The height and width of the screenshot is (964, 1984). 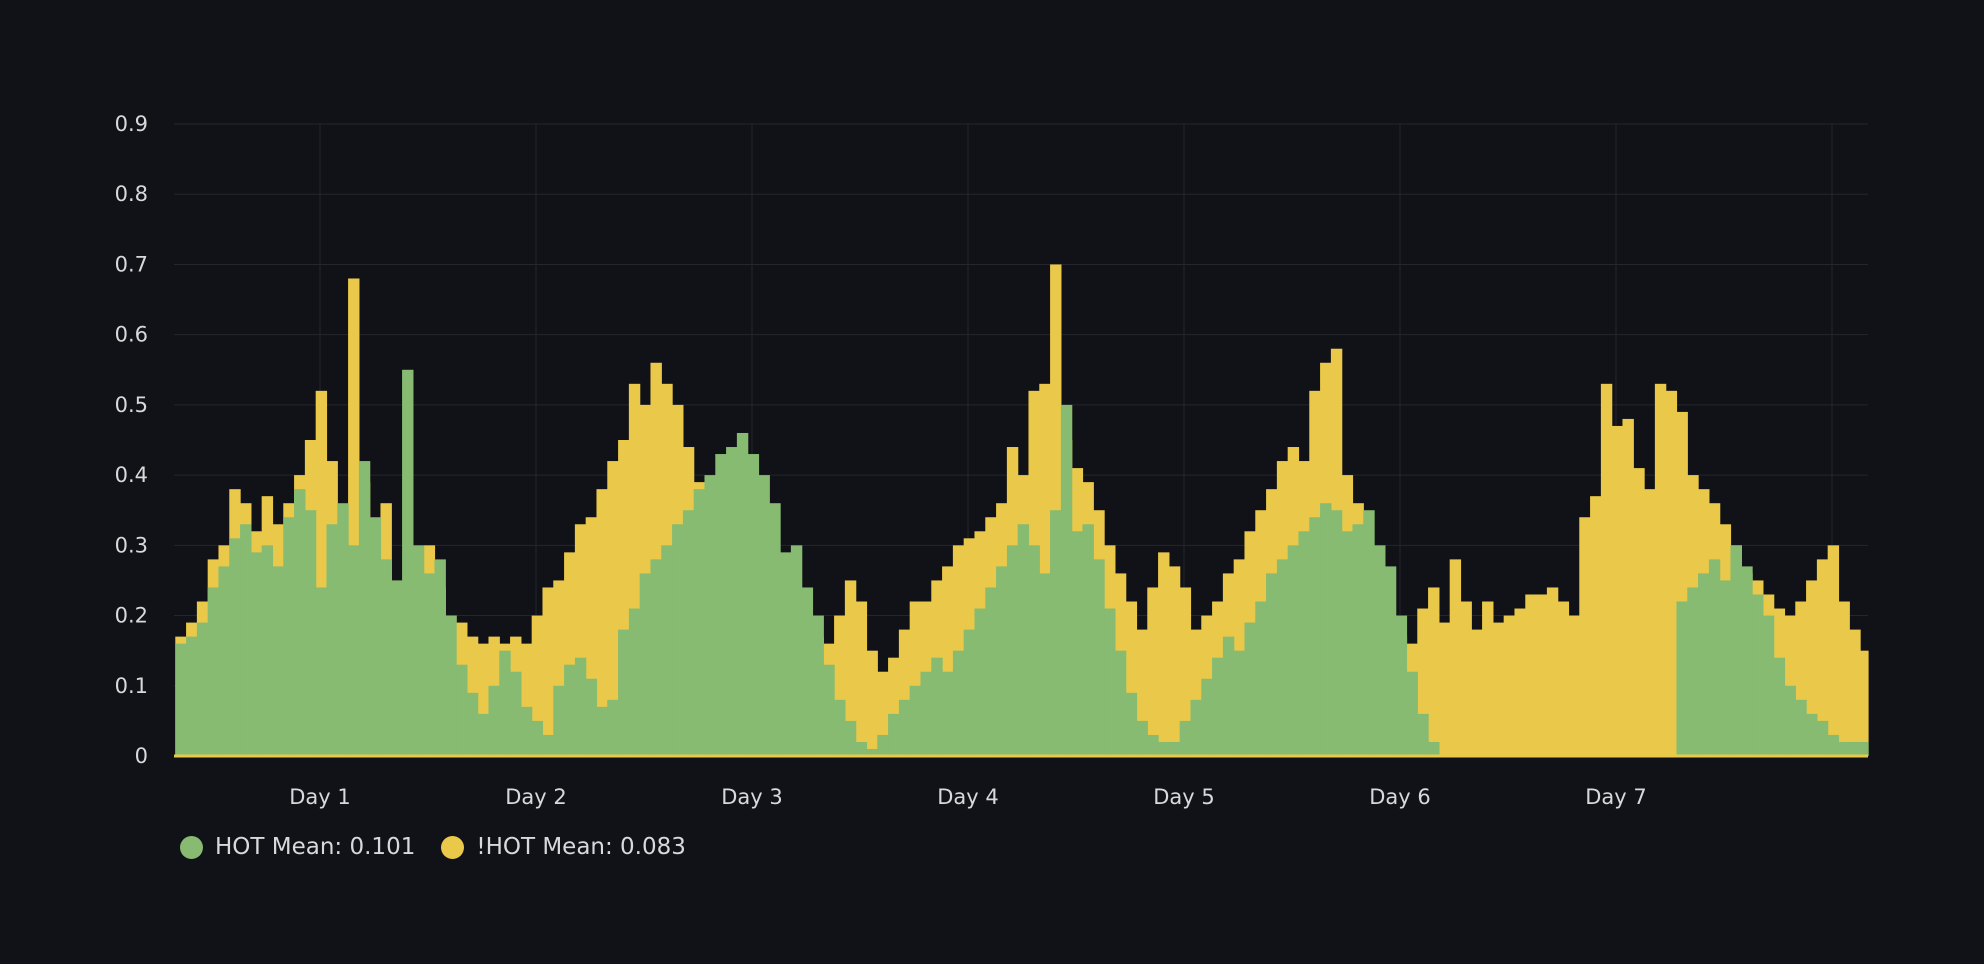 What do you see at coordinates (320, 797) in the screenshot?
I see `x-tick-label: Day 1` at bounding box center [320, 797].